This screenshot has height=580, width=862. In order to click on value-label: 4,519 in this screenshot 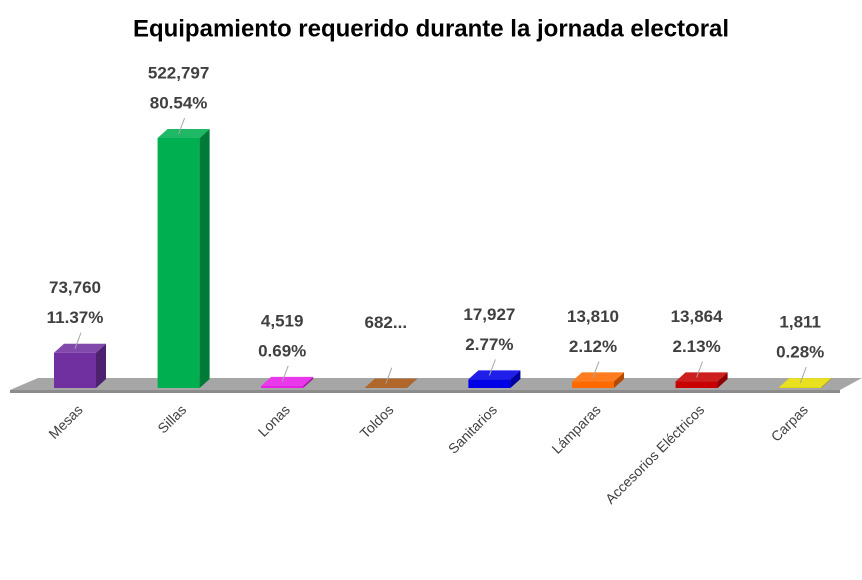, I will do `click(282, 320)`.